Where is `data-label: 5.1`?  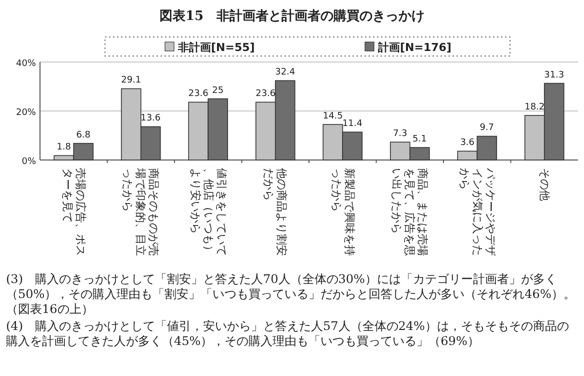
data-label: 5.1 is located at coordinates (419, 139).